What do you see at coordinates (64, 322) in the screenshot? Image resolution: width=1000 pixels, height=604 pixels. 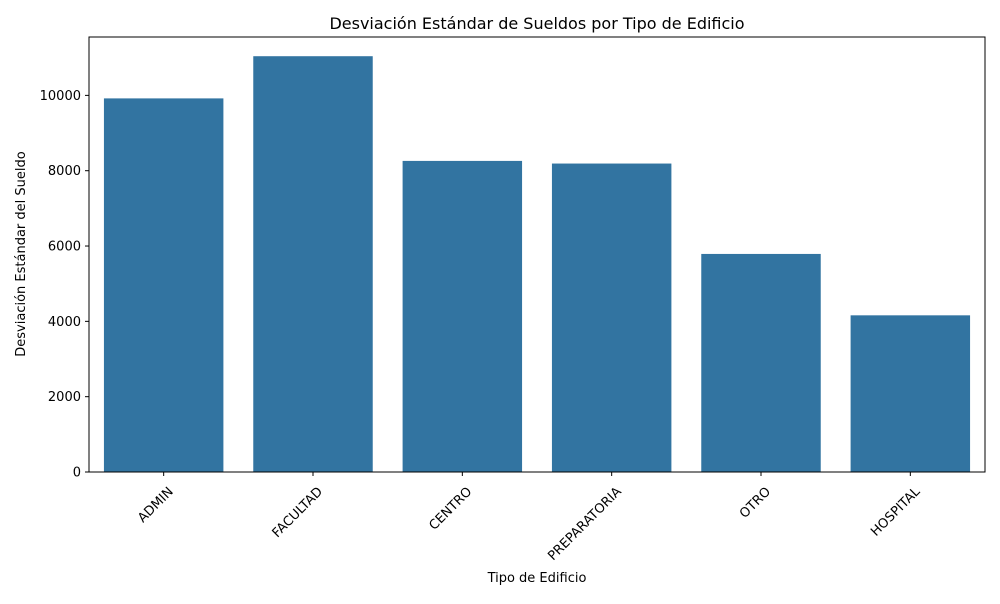 I see `y-tick-label: 4000` at bounding box center [64, 322].